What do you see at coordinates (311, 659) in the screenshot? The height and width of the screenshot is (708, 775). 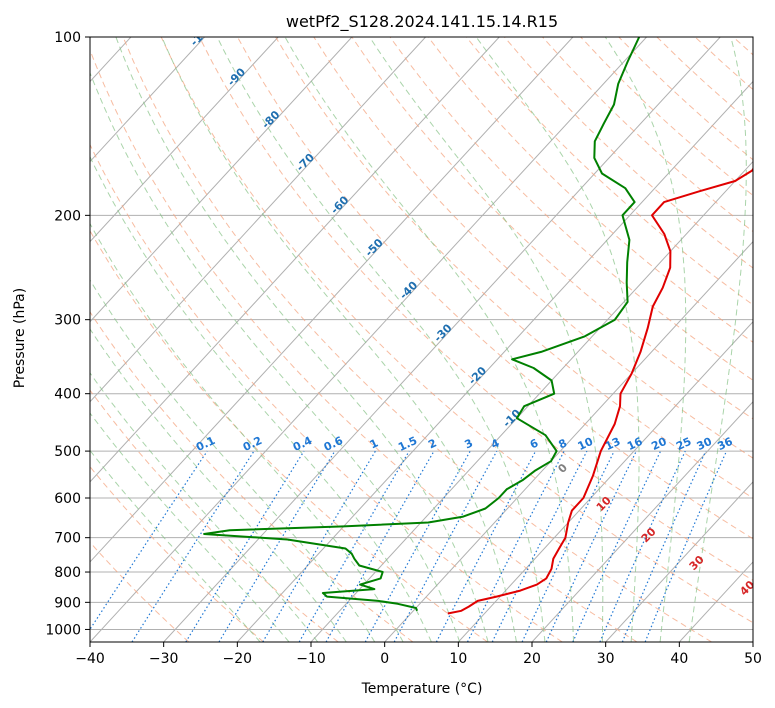 I see `x-tick-label: −10` at bounding box center [311, 659].